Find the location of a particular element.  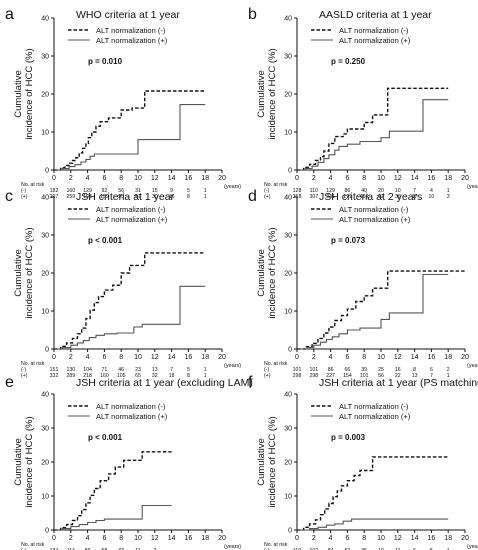

risk-count-minus: 6 is located at coordinates (431, 370).